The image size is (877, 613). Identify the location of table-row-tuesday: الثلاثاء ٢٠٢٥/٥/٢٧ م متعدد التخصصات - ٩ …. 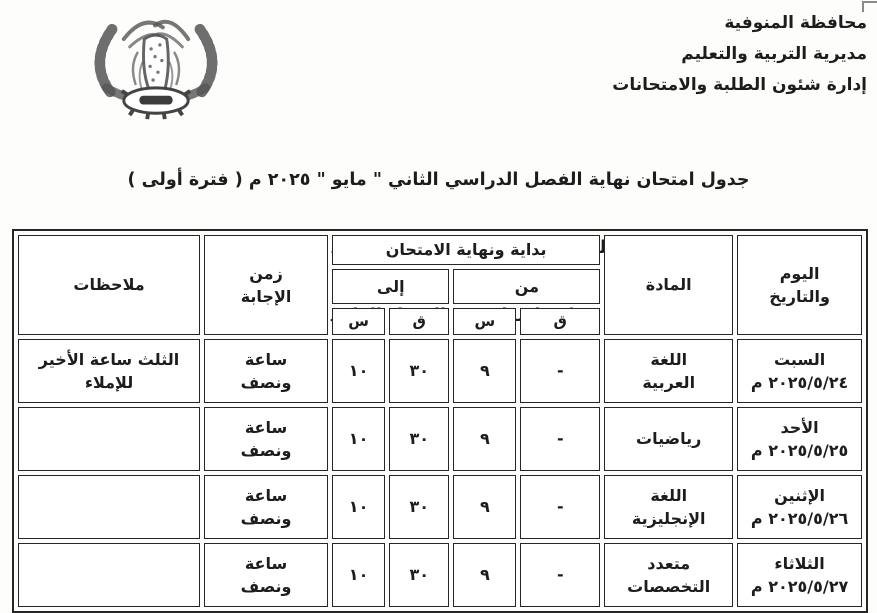
(440, 575).